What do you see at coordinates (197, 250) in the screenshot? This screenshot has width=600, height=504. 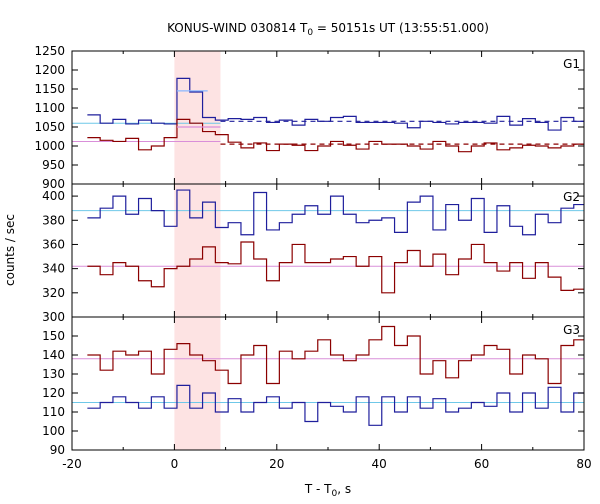 I see `shaded-interval-g2` at bounding box center [197, 250].